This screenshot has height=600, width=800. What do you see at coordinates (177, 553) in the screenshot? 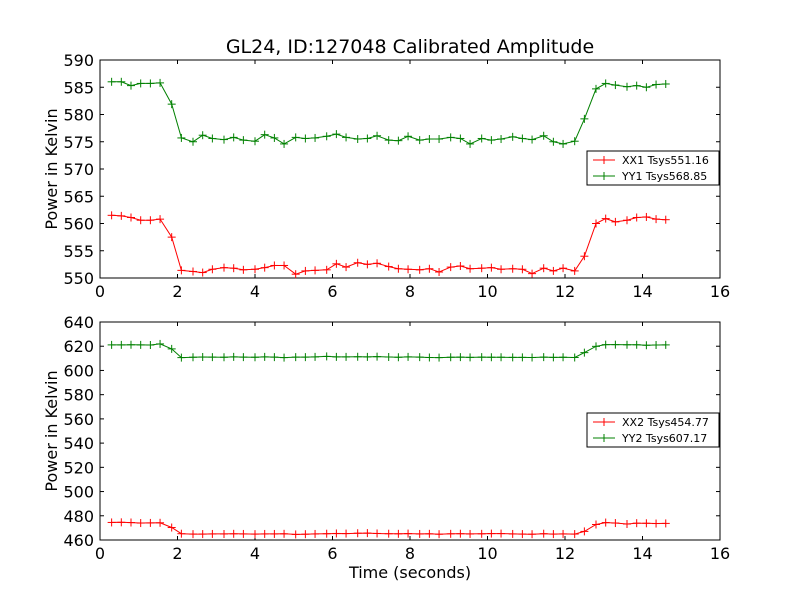
I see `x-tick-label: 2` at bounding box center [177, 553].